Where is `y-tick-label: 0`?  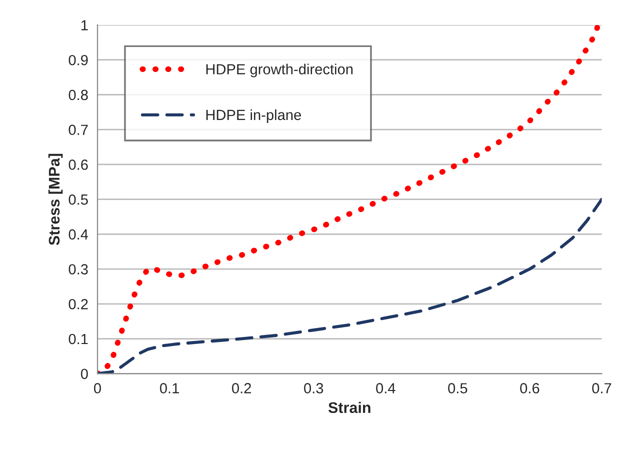 y-tick-label: 0 is located at coordinates (84, 374).